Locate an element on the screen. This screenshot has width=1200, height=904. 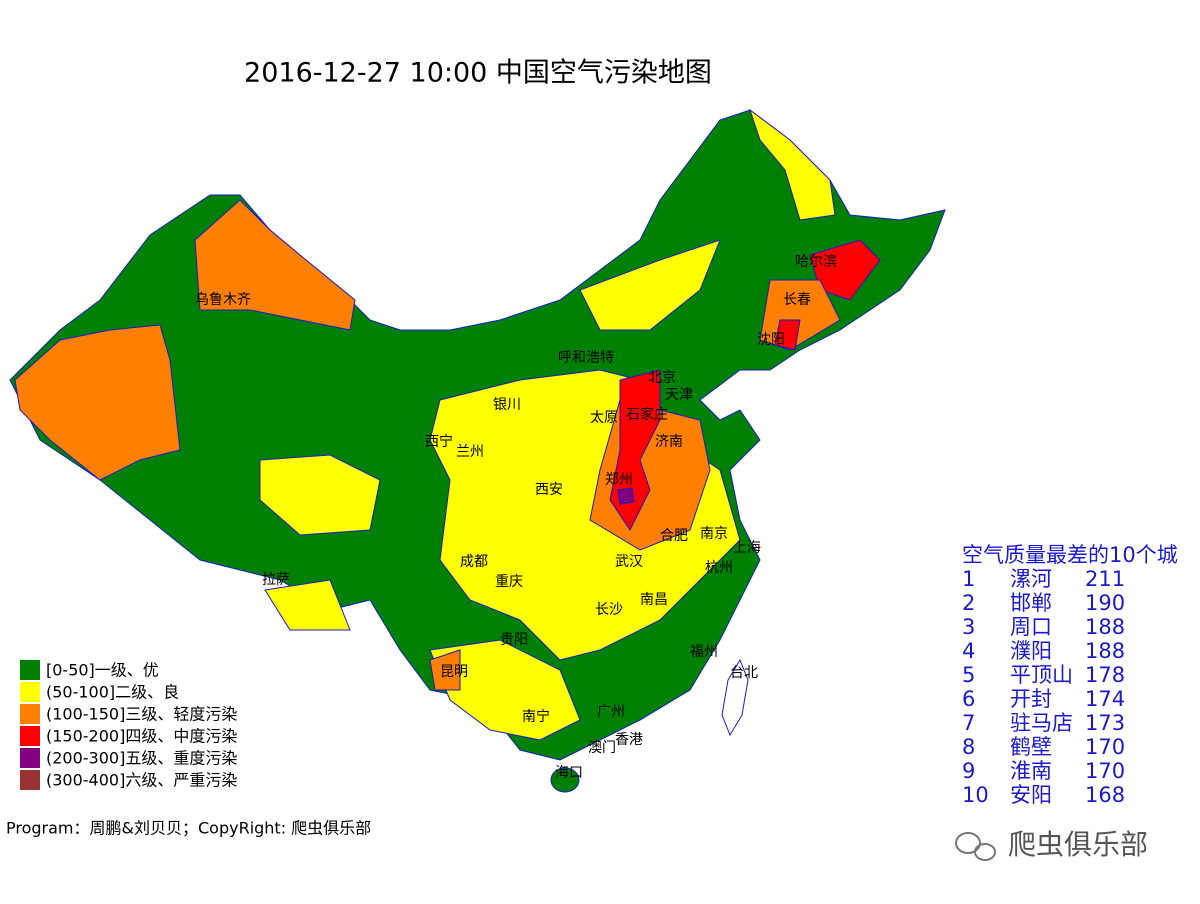
city-label: 福州 is located at coordinates (704, 652).